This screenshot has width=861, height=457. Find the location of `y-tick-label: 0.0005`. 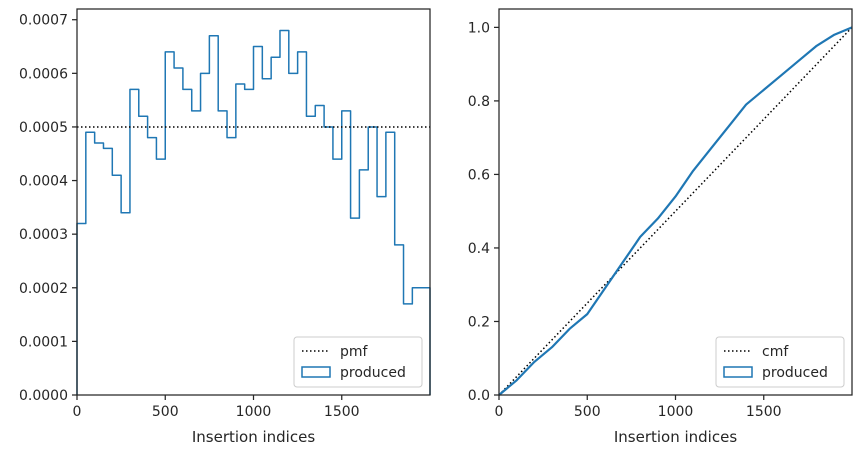

y-tick-label: 0.0005 is located at coordinates (43, 128).